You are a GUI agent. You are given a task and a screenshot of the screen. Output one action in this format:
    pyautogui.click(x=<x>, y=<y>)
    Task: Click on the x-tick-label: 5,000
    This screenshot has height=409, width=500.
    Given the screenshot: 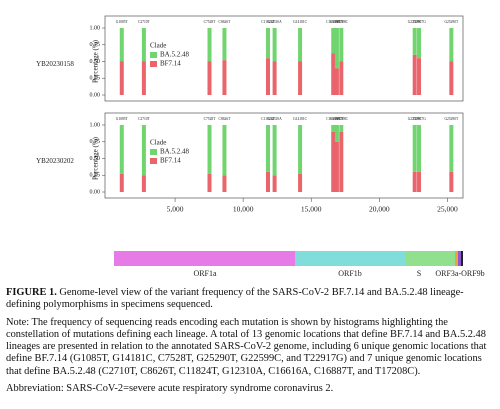 What is the action you would take?
    pyautogui.click(x=175, y=209)
    